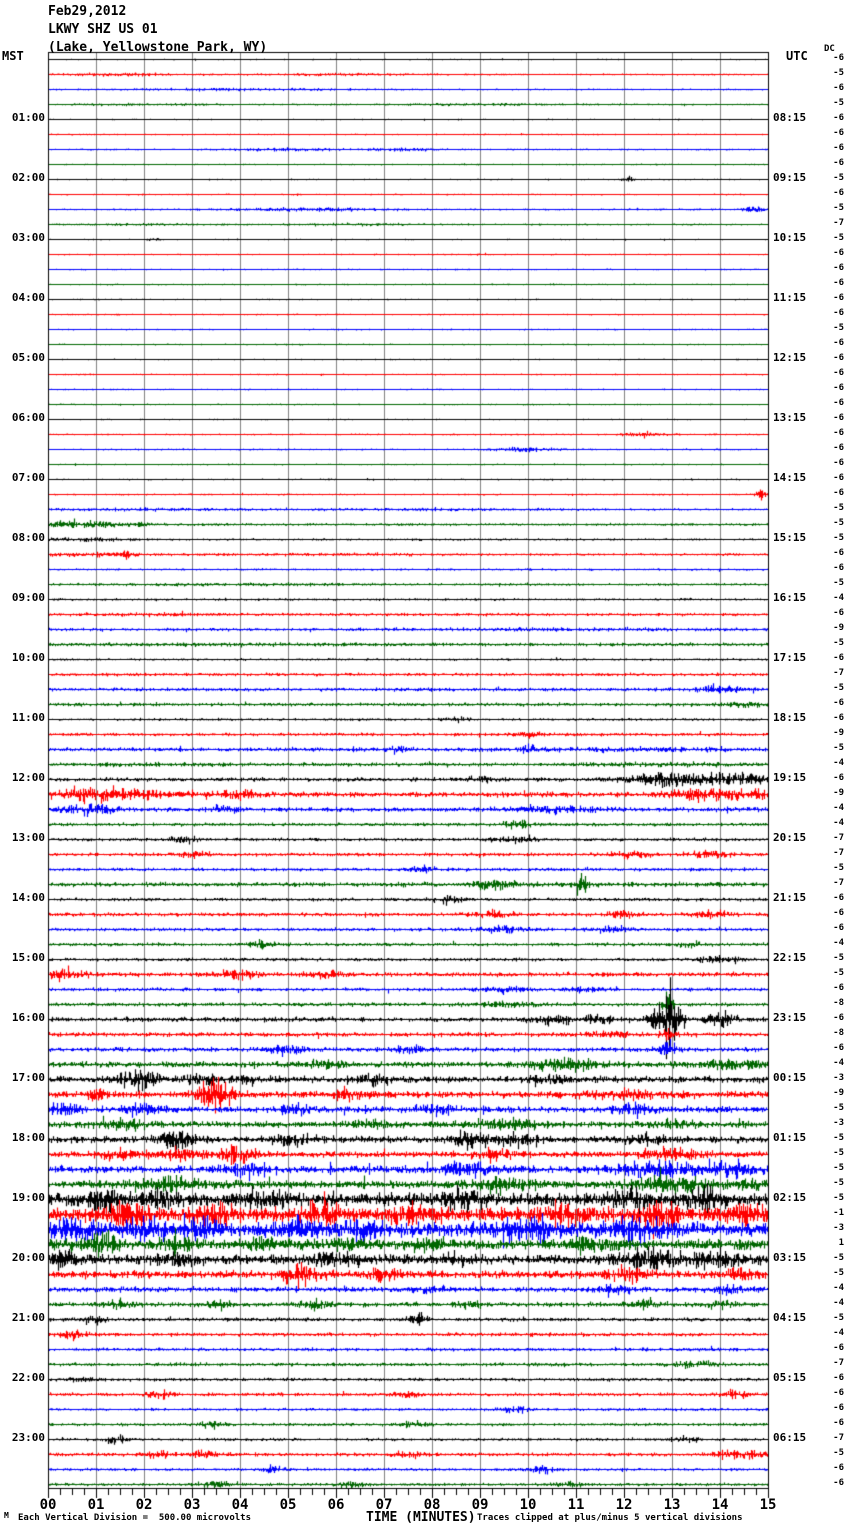 The width and height of the screenshot is (850, 1534). What do you see at coordinates (87, 11) in the screenshot?
I see `header-date: Feb29,2012` at bounding box center [87, 11].